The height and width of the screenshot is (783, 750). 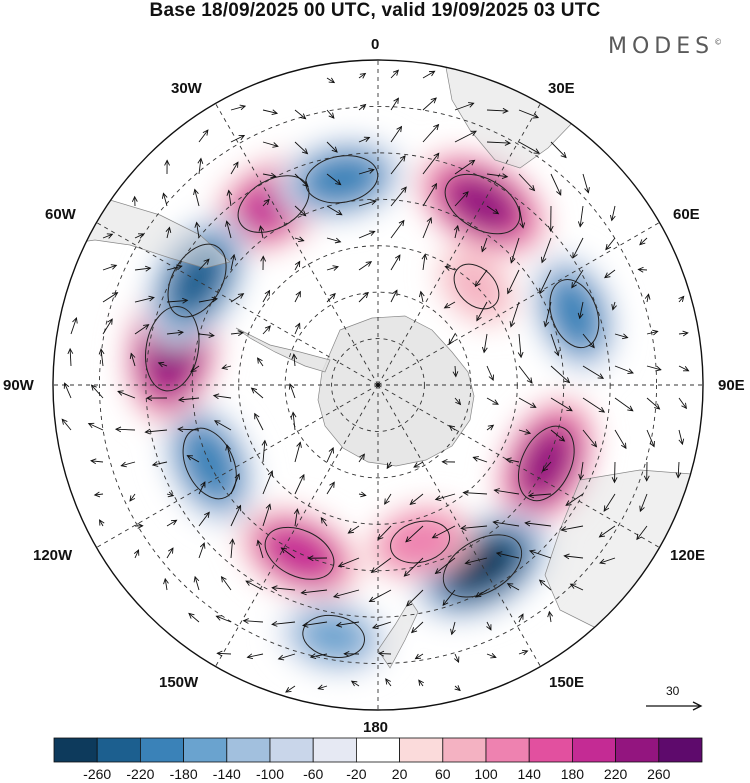 What do you see at coordinates (659, 774) in the screenshot?
I see `colorbar-tick-label: 260` at bounding box center [659, 774].